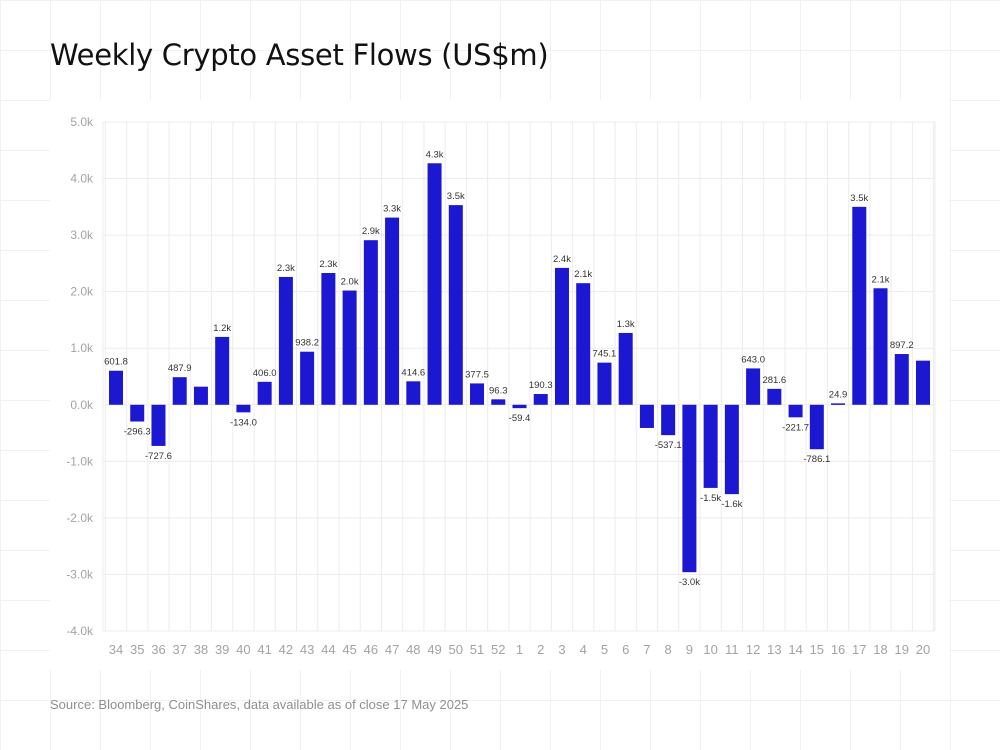 The height and width of the screenshot is (750, 1000). What do you see at coordinates (222, 328) in the screenshot?
I see `data-label: 1.2k` at bounding box center [222, 328].